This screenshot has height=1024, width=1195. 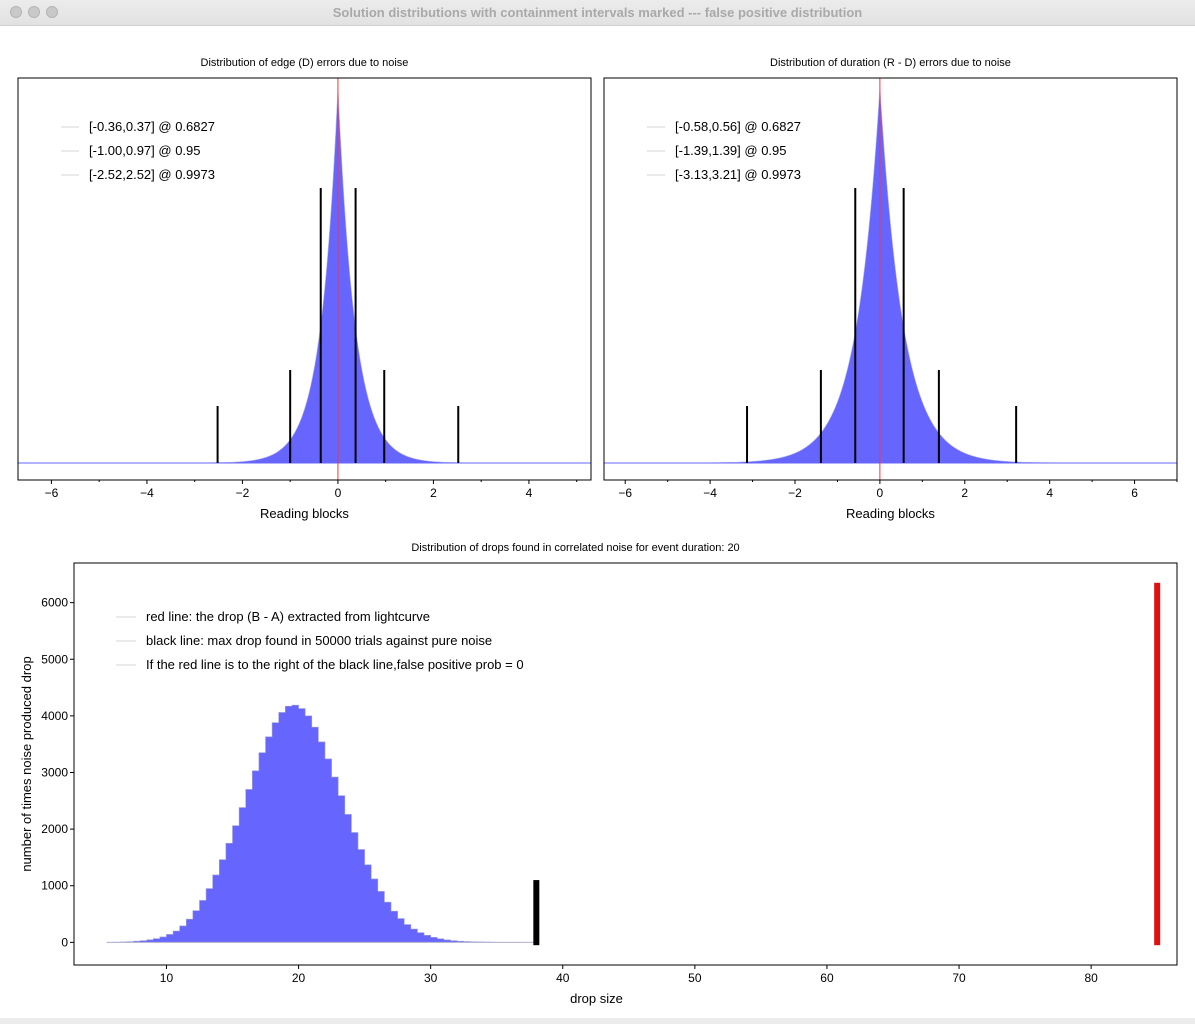 What do you see at coordinates (145, 150) in the screenshot?
I see `legend-entry: [-1.00,0.97] @ 0.95` at bounding box center [145, 150].